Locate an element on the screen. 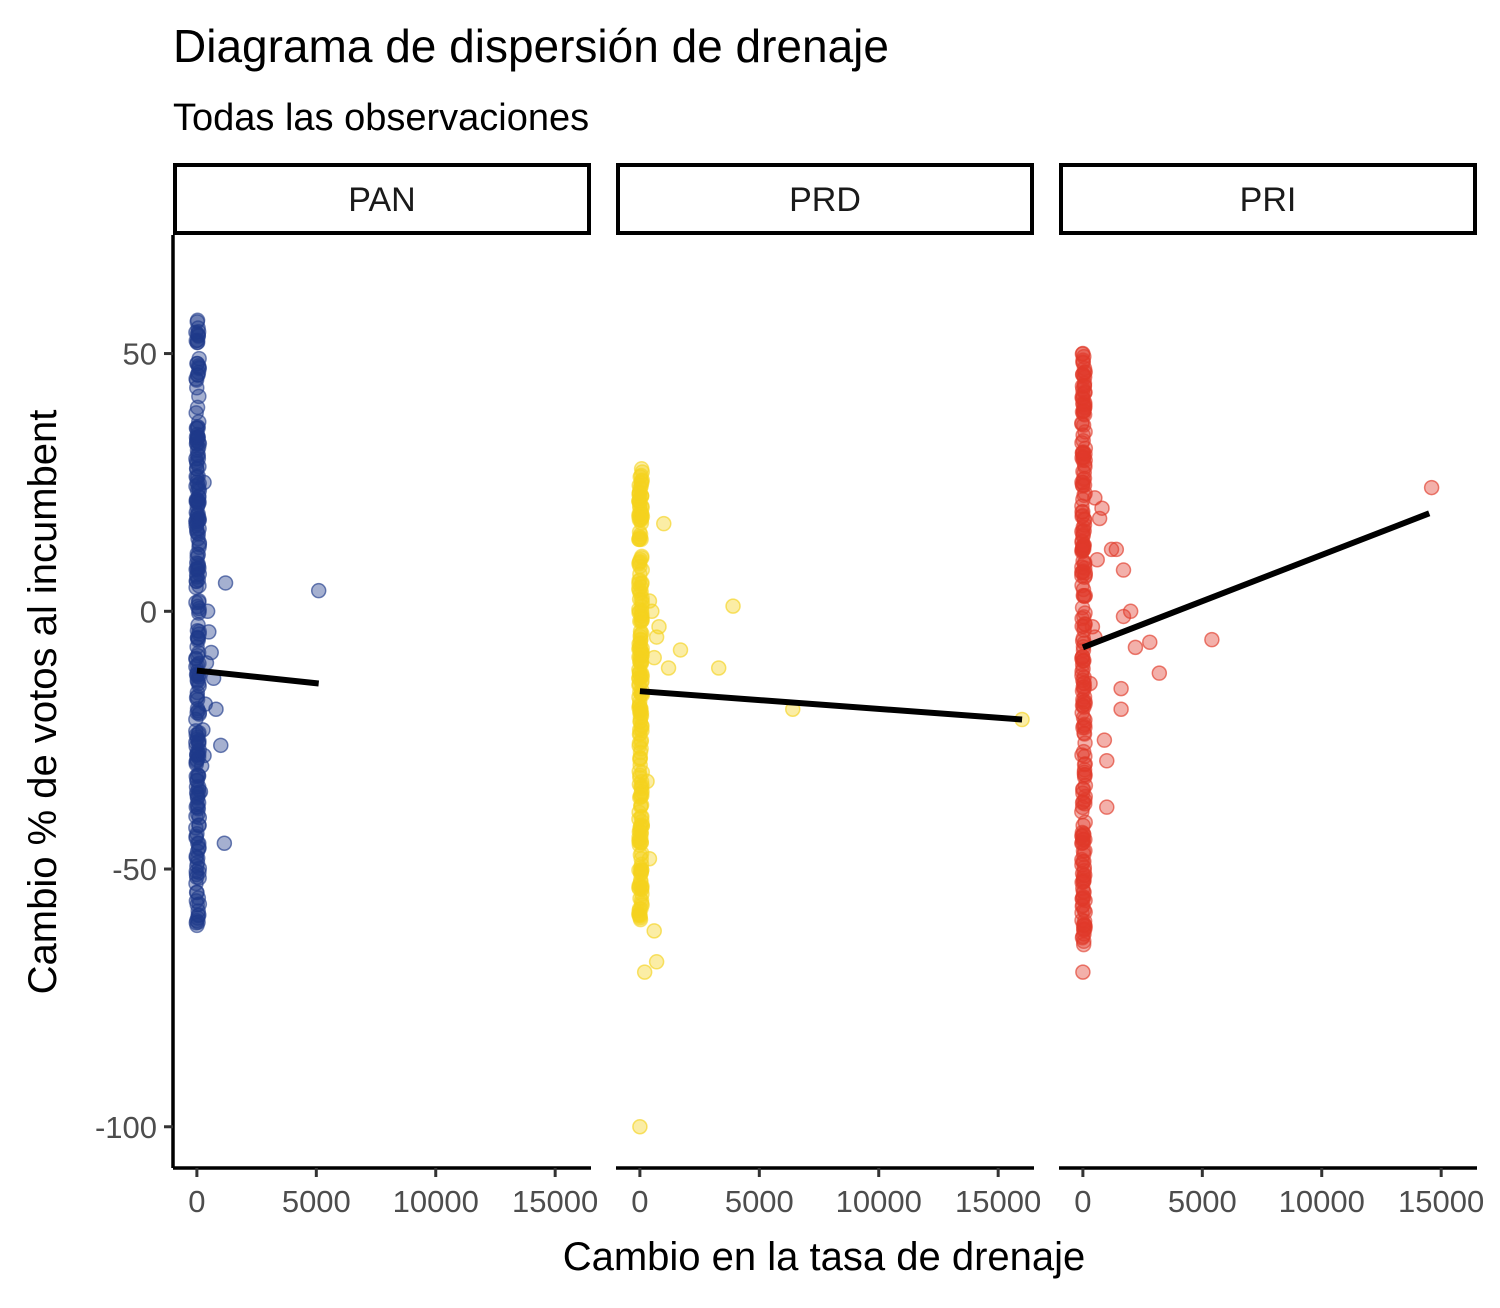 This screenshot has width=1500, height=1308. facet-strip-label: PAN is located at coordinates (381, 200).